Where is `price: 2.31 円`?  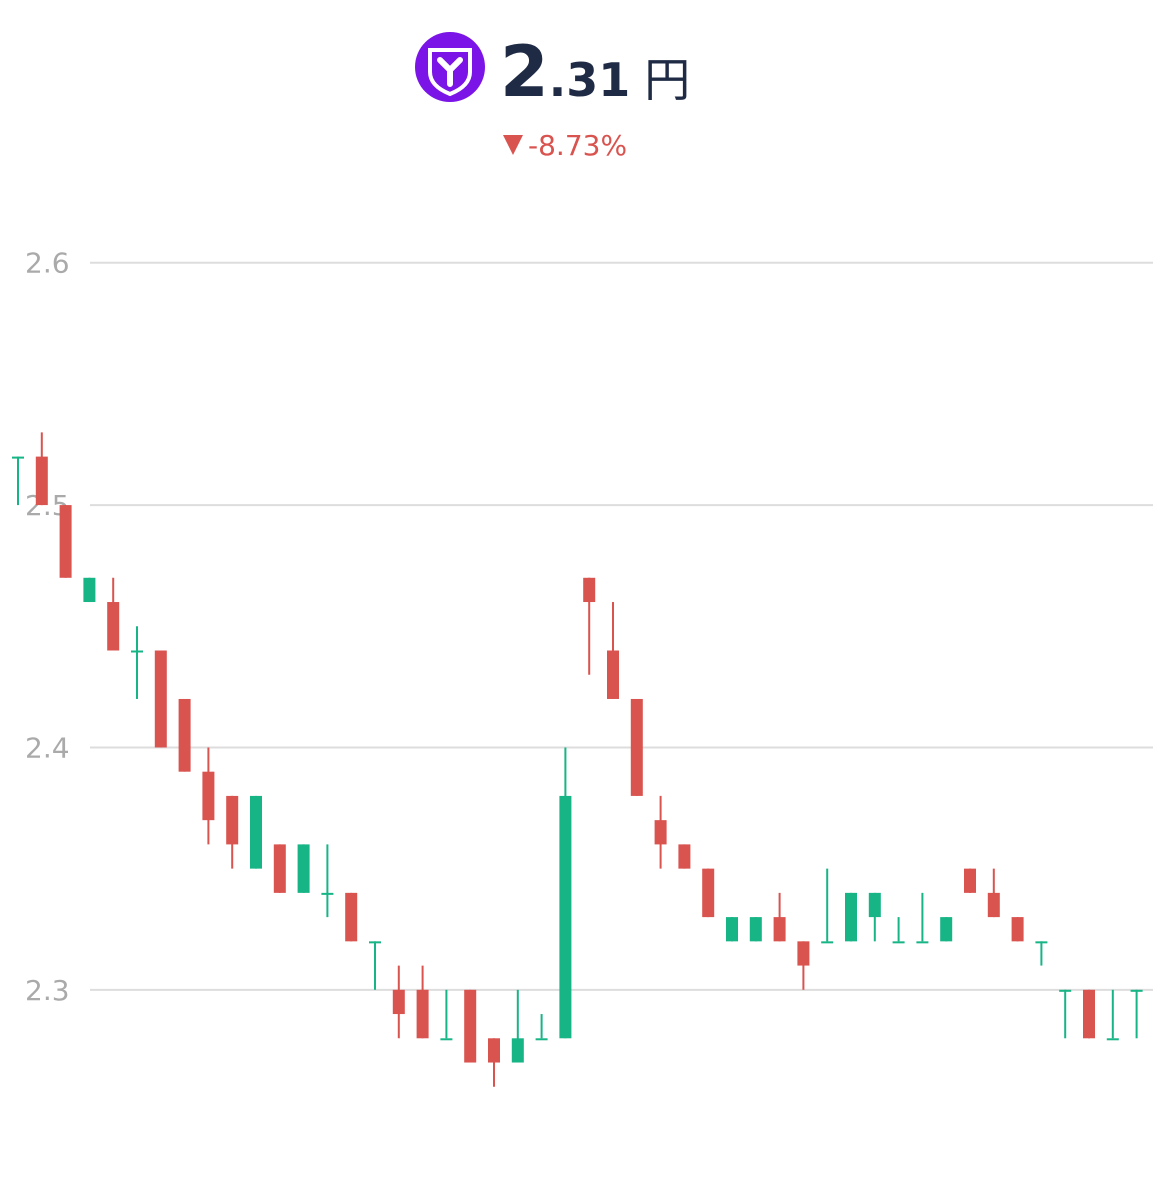
price: 2.31 円 is located at coordinates (595, 72).